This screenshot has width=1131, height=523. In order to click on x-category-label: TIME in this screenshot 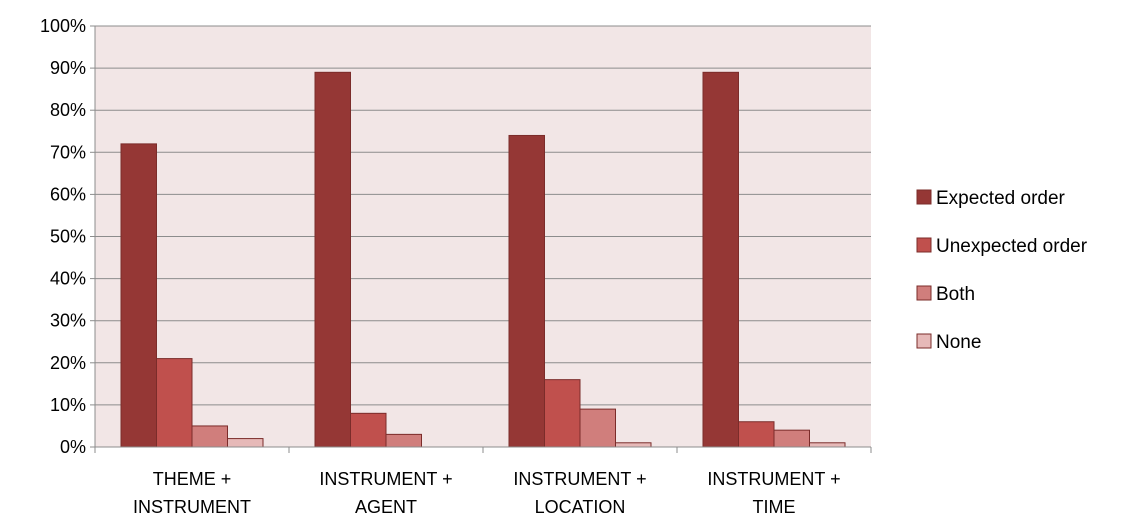, I will do `click(774, 507)`.